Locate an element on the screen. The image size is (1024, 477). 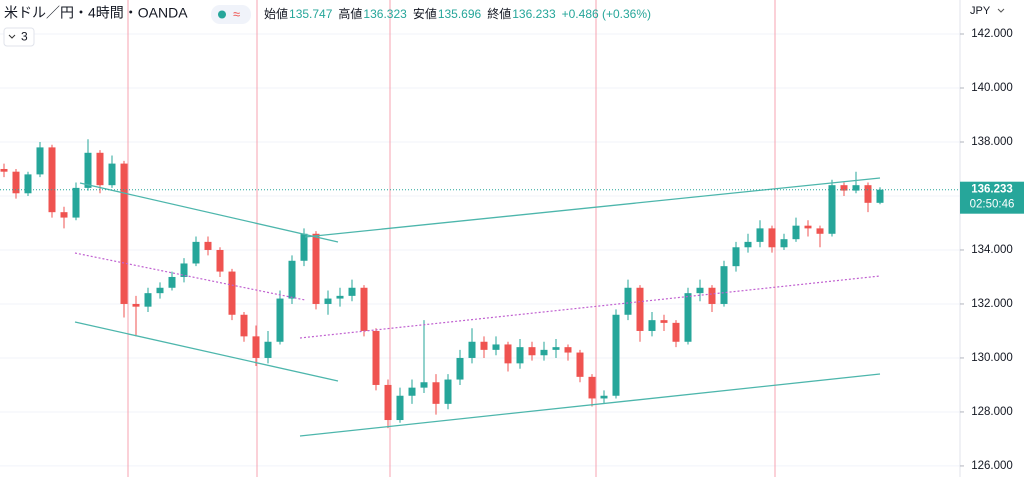
readout-part: 終値 is located at coordinates (499, 13).